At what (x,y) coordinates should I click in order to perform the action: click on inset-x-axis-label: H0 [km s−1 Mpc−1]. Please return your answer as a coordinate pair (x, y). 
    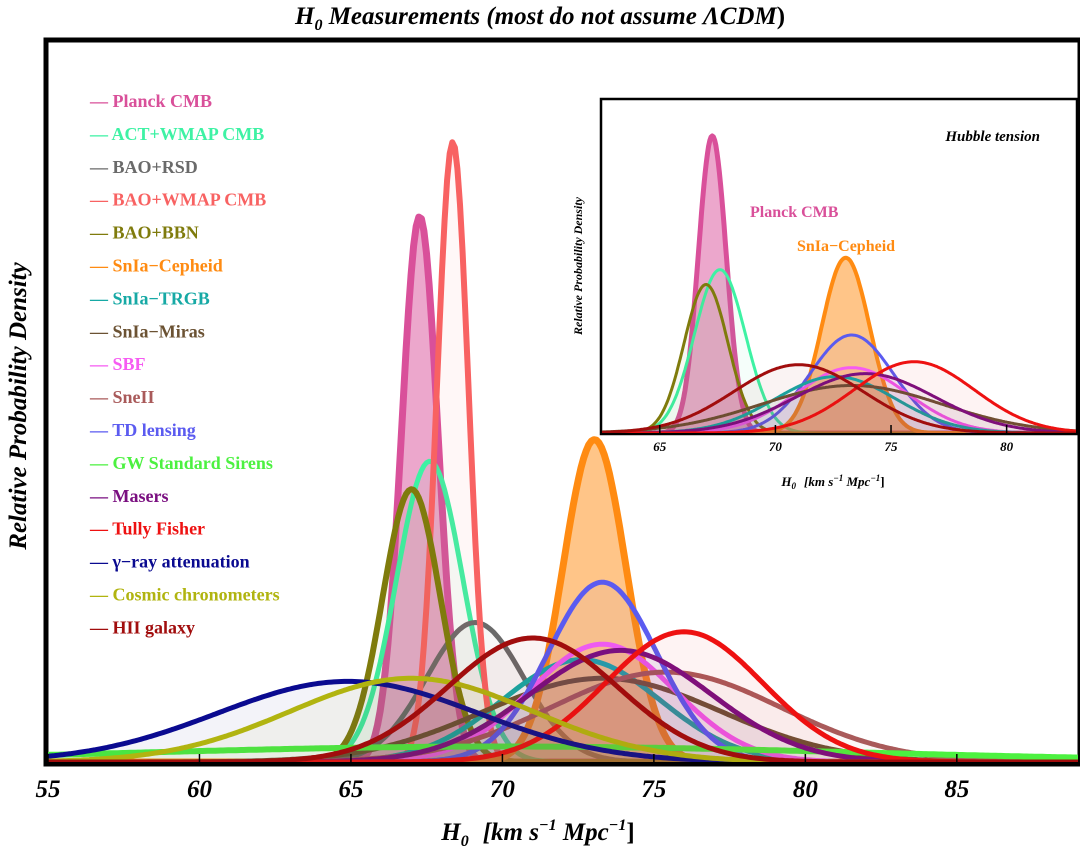
    Looking at the image, I should click on (832, 482).